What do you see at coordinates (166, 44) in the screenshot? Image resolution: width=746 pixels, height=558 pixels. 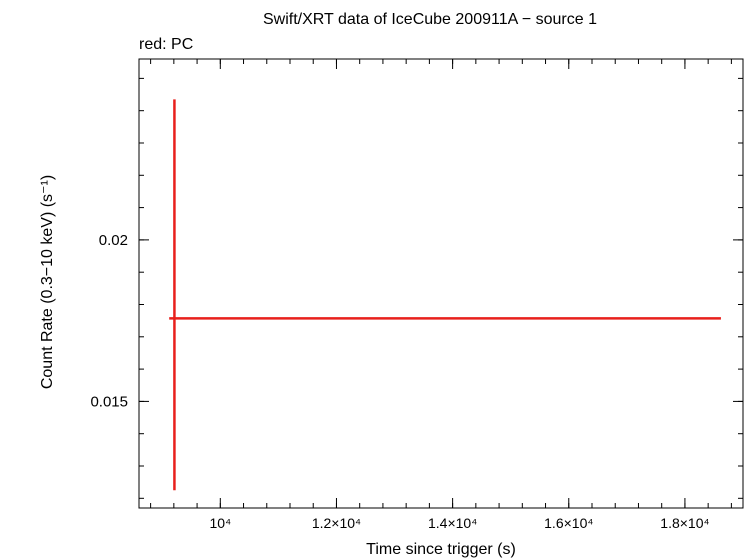 I see `chart-subtitle: red: PC` at bounding box center [166, 44].